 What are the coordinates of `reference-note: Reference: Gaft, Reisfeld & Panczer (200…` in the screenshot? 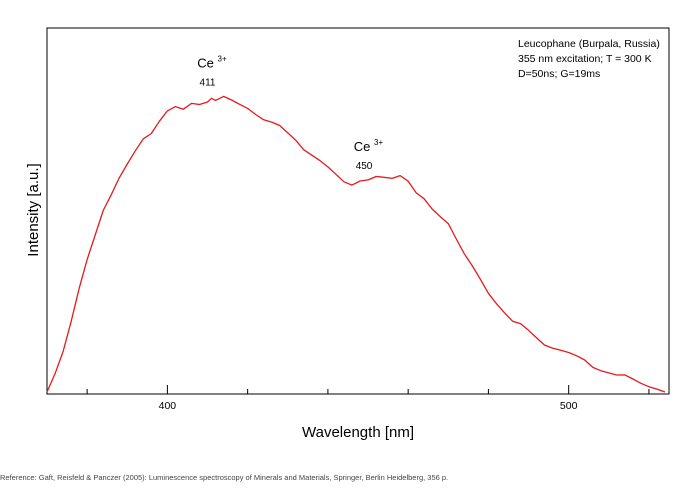 It's located at (224, 477).